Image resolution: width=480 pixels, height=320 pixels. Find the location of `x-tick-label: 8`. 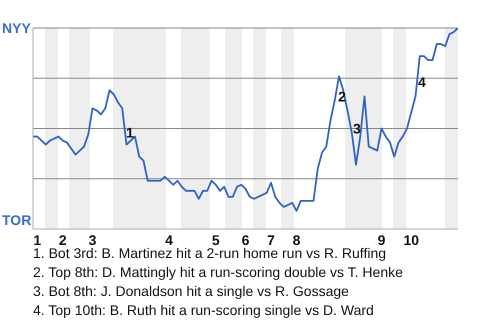

x-tick-label: 8 is located at coordinates (296, 240).